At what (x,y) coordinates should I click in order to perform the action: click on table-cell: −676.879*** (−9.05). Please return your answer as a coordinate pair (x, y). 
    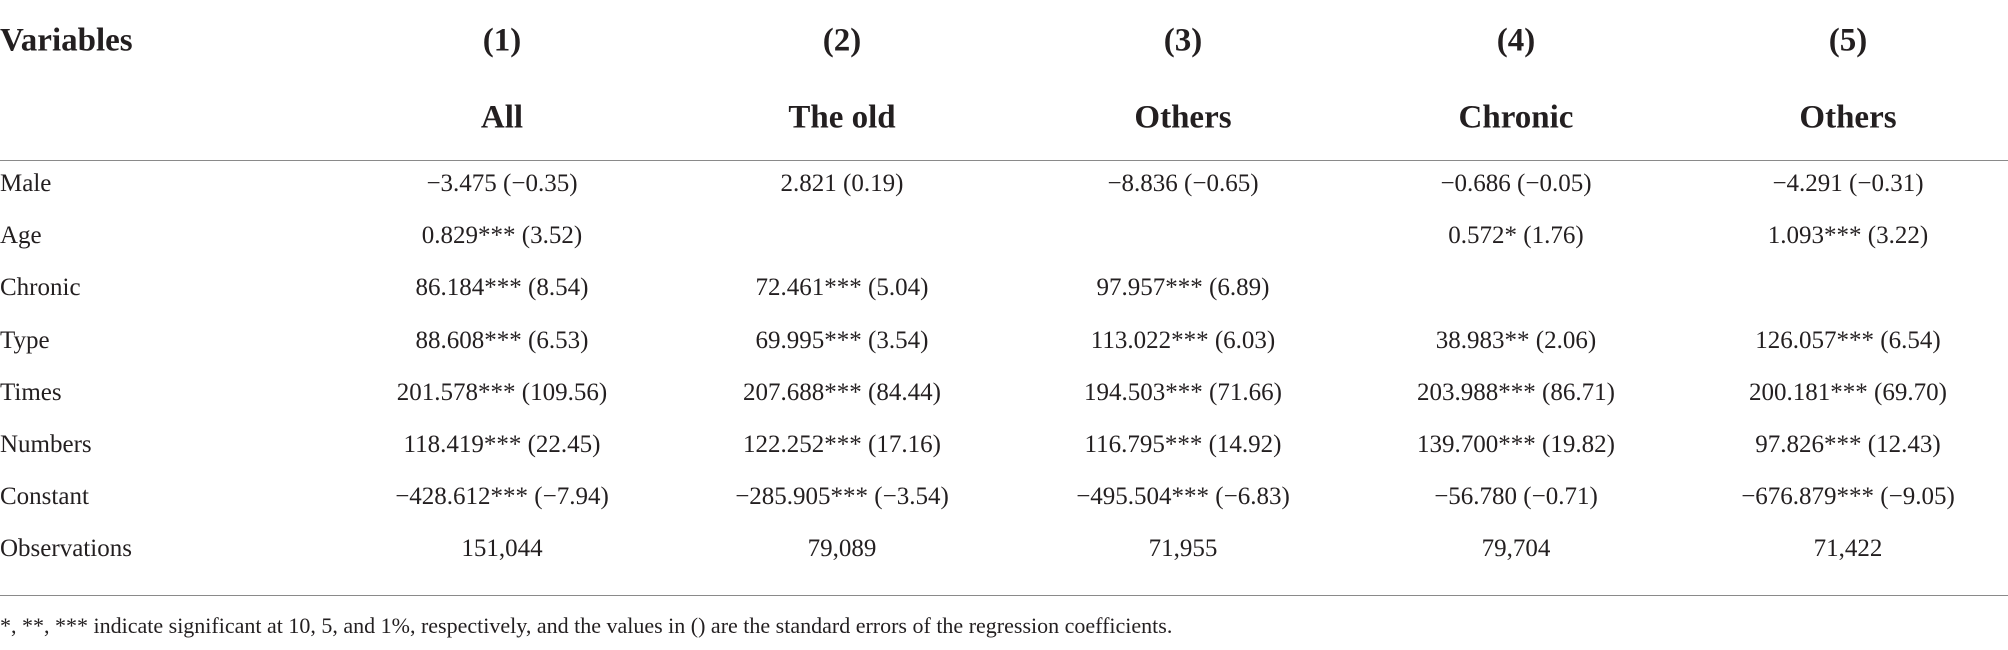
    Looking at the image, I should click on (1848, 497).